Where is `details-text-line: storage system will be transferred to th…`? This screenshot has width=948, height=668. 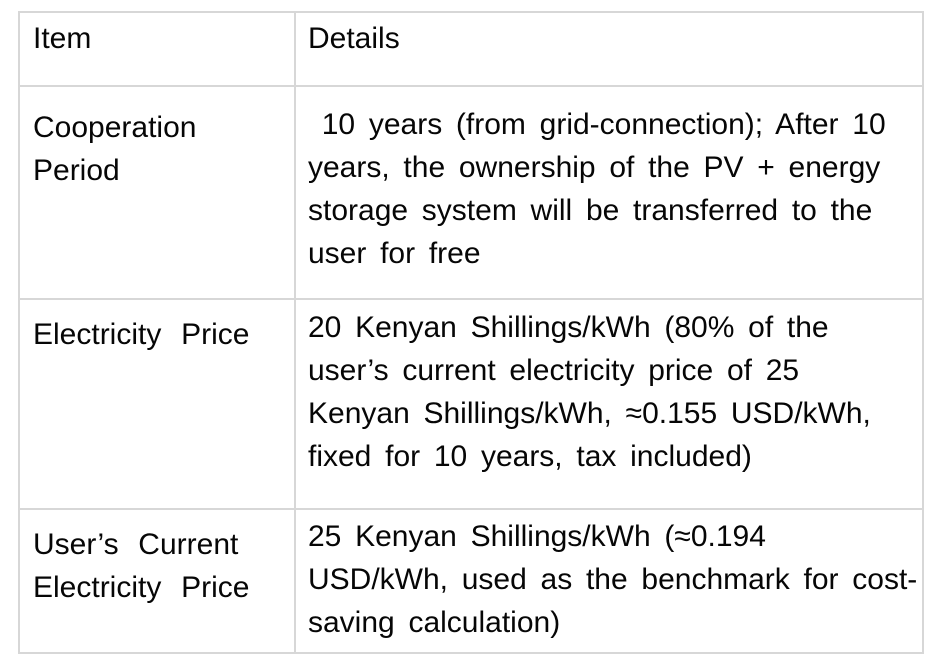 details-text-line: storage system will be transferred to th… is located at coordinates (590, 210).